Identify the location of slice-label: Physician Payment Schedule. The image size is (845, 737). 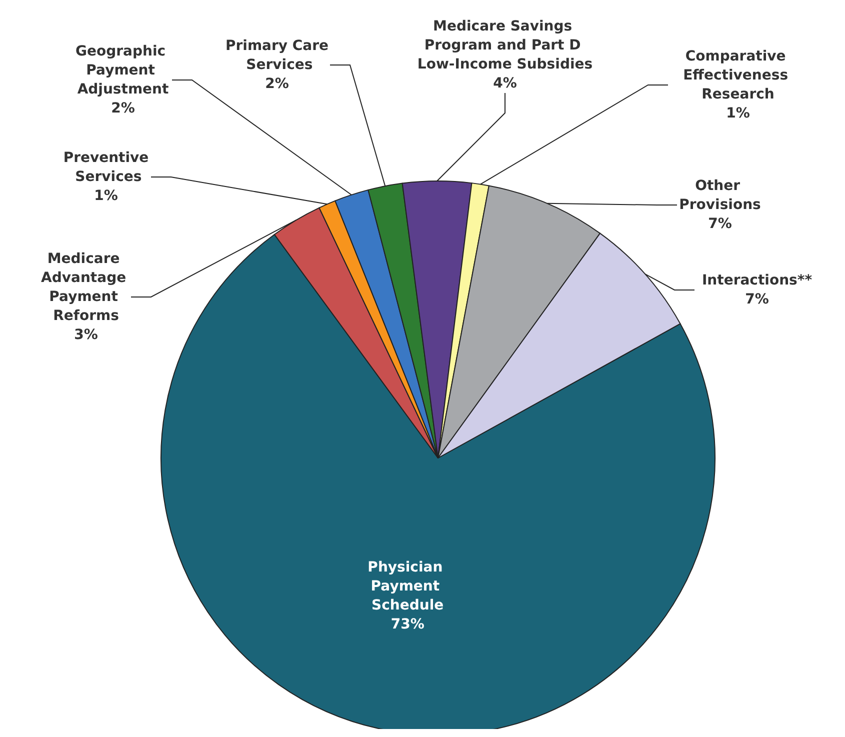
(408, 587).